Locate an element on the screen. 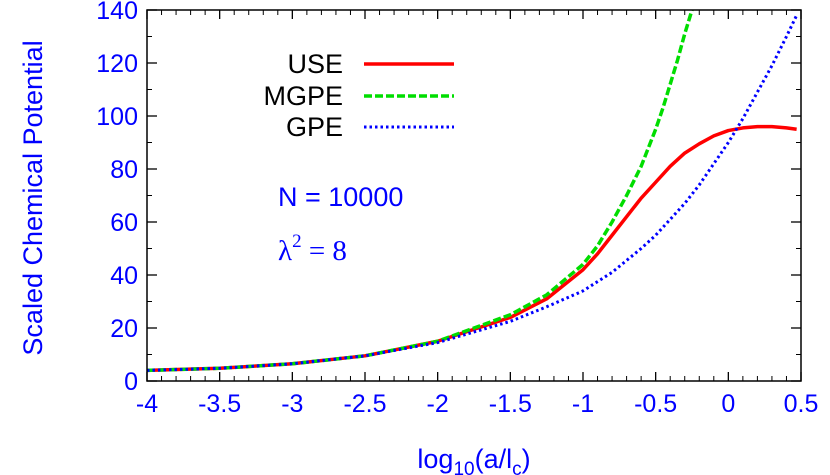  annotation-lambda-symbol: λ is located at coordinates (285, 251).